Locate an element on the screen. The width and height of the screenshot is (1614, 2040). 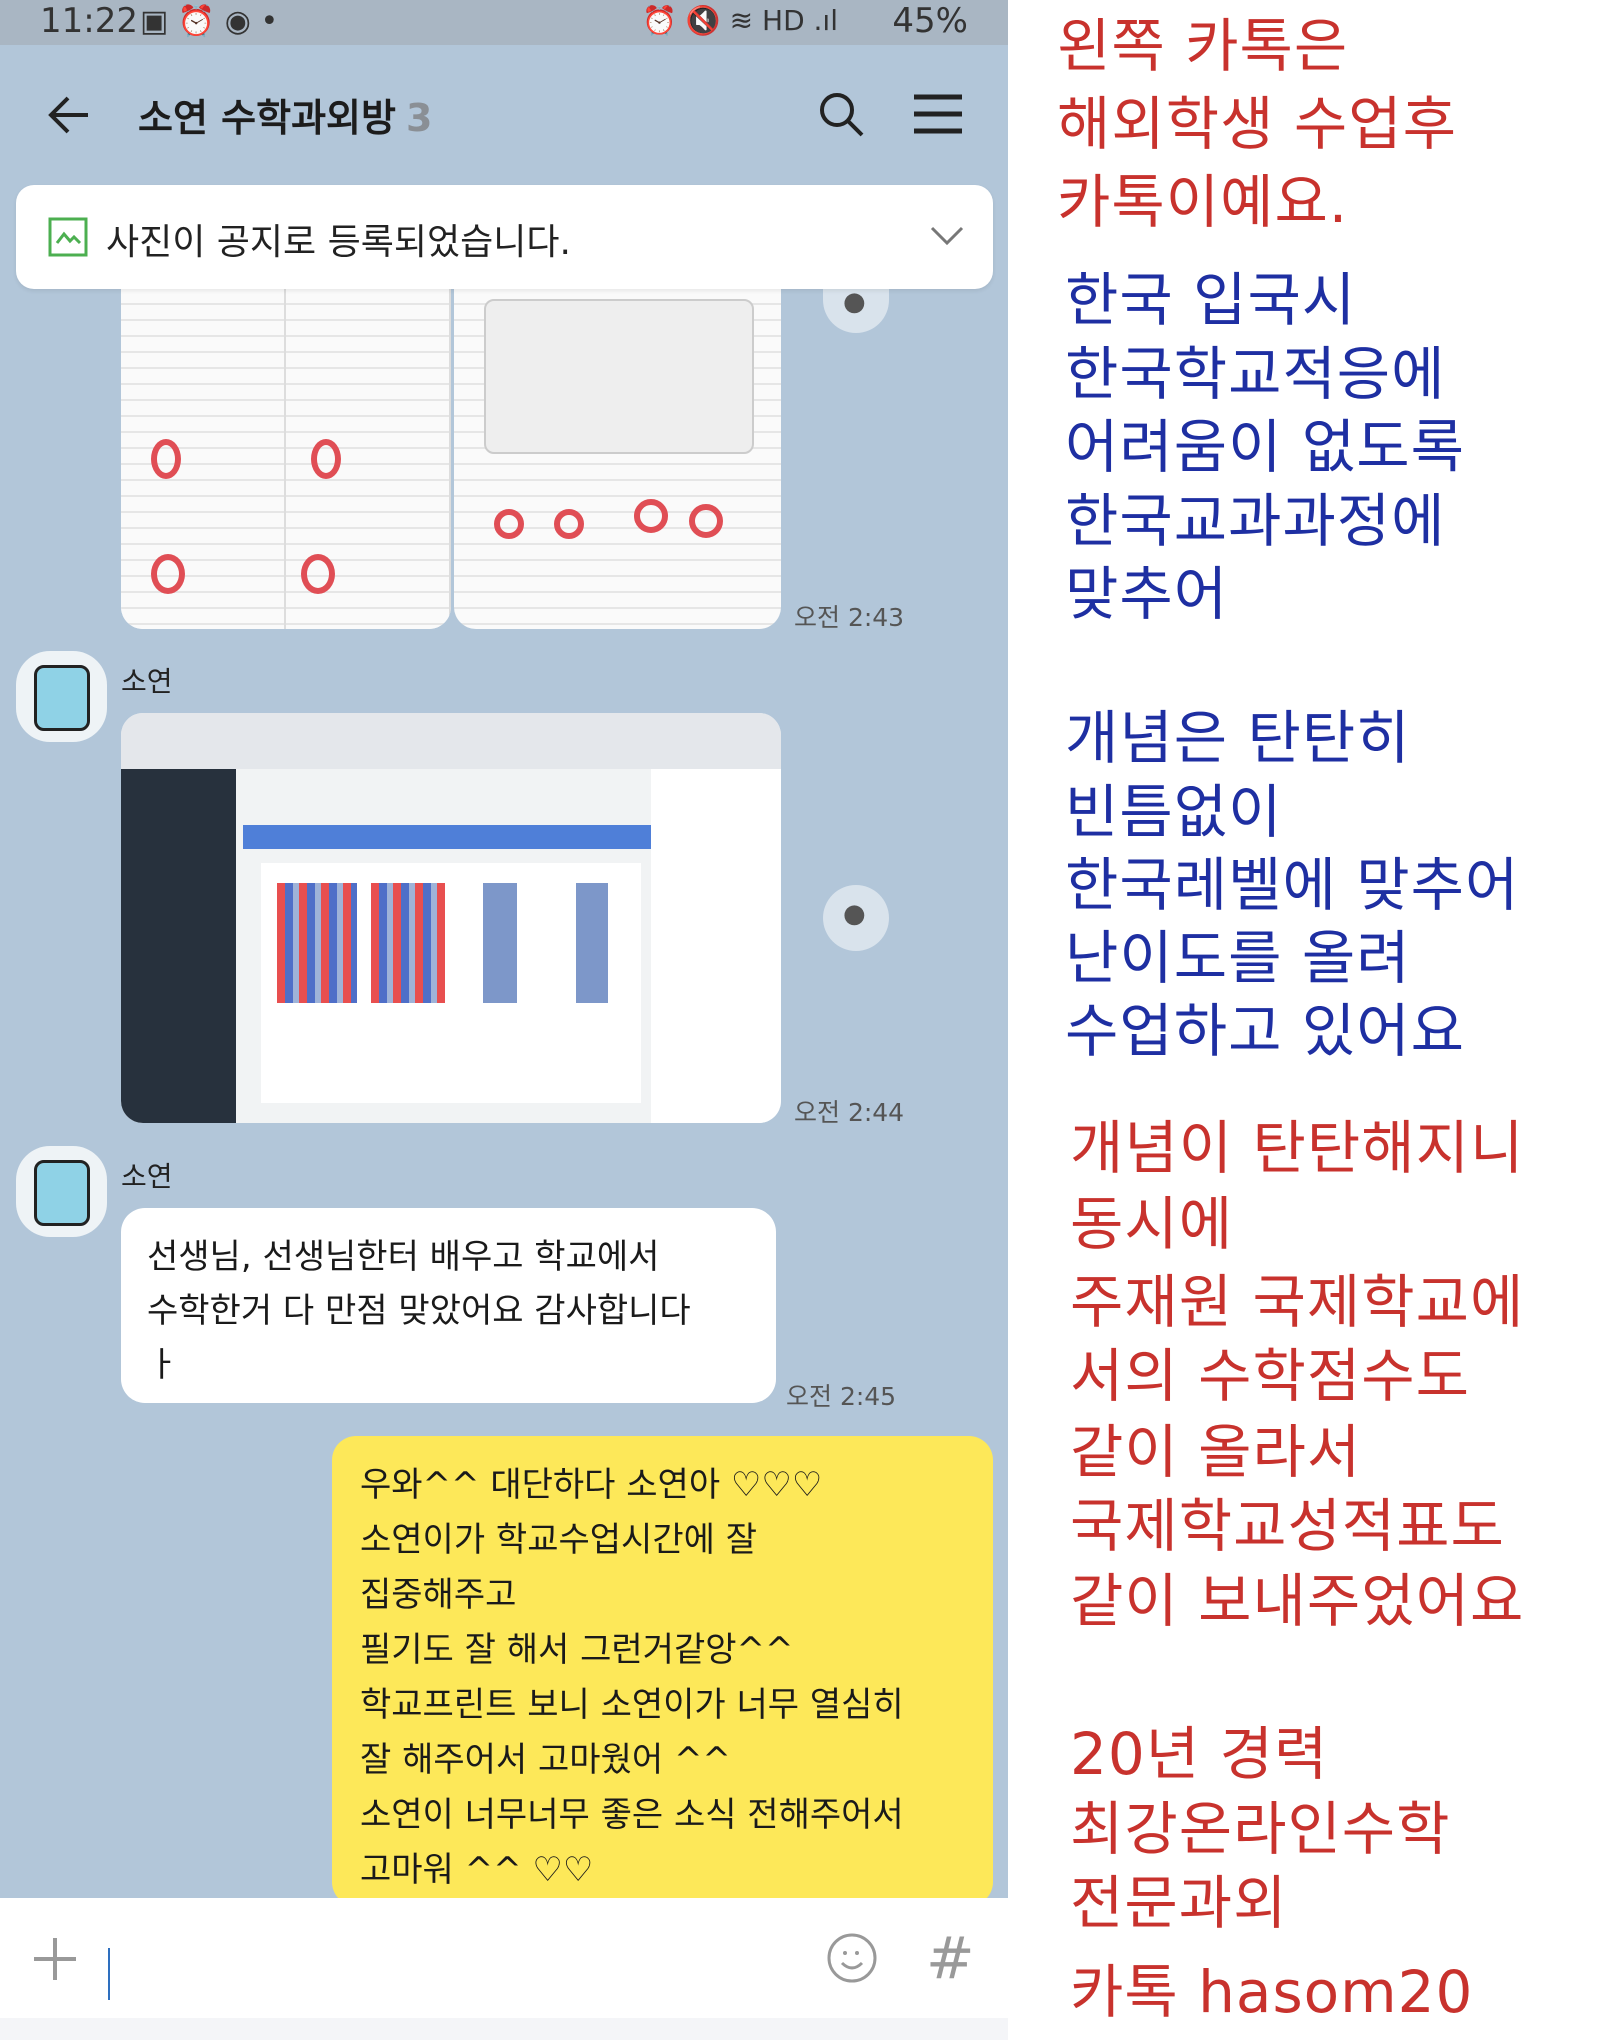
message-input-bar: # is located at coordinates (504, 1958).